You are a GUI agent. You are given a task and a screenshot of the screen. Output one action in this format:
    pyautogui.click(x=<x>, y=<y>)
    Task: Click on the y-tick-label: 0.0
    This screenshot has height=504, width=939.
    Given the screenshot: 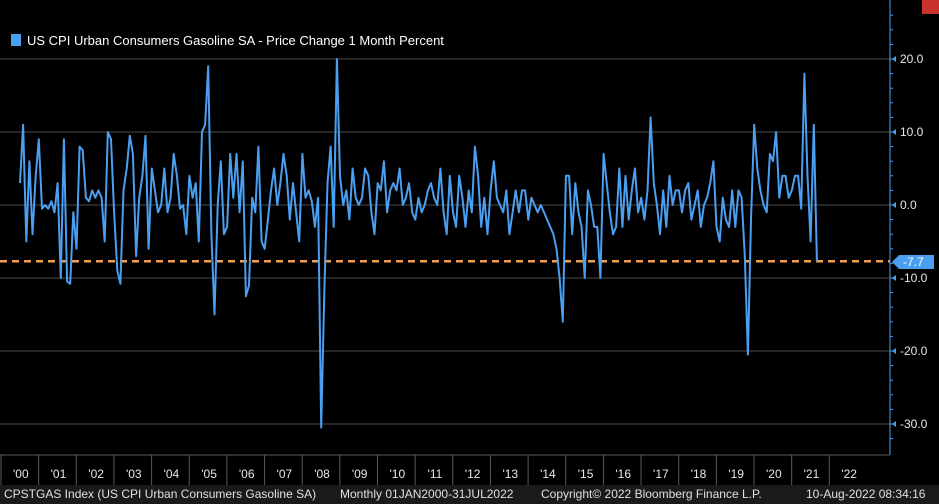 What is the action you would take?
    pyautogui.click(x=908, y=205)
    